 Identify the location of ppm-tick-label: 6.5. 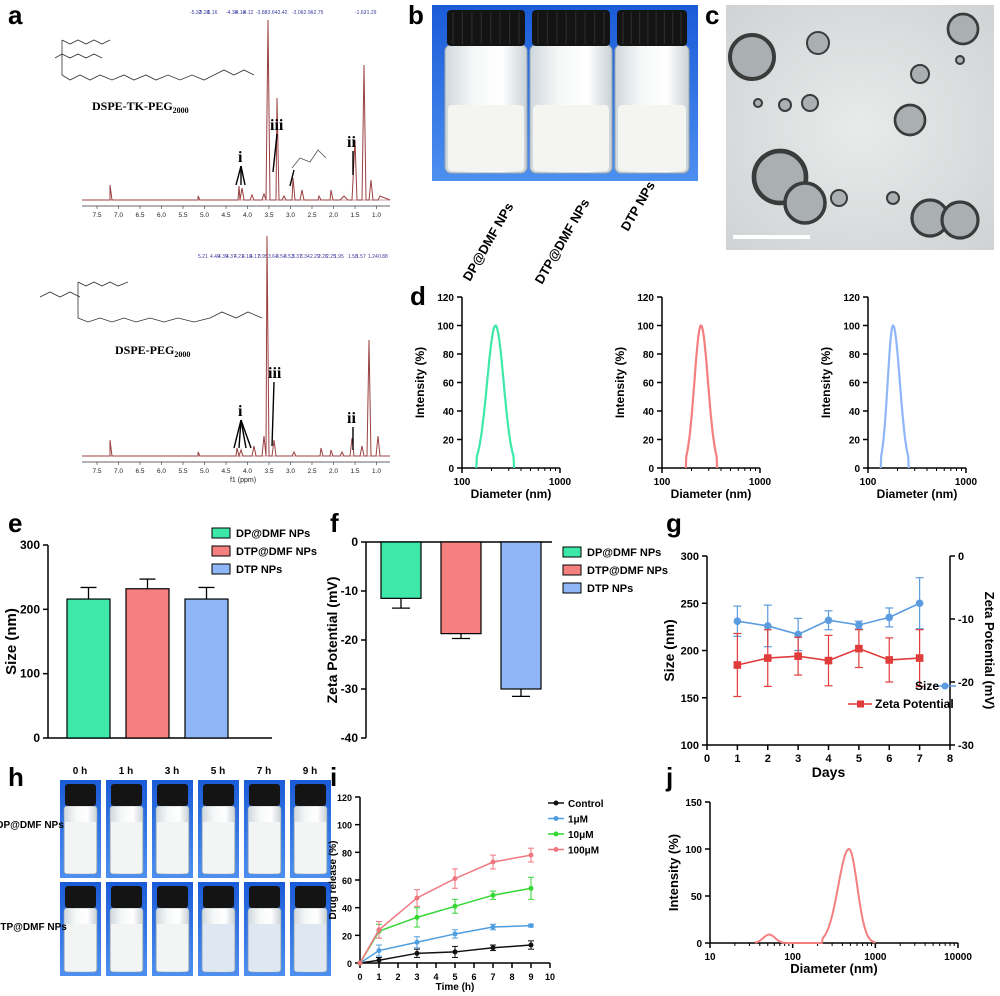
(139, 215).